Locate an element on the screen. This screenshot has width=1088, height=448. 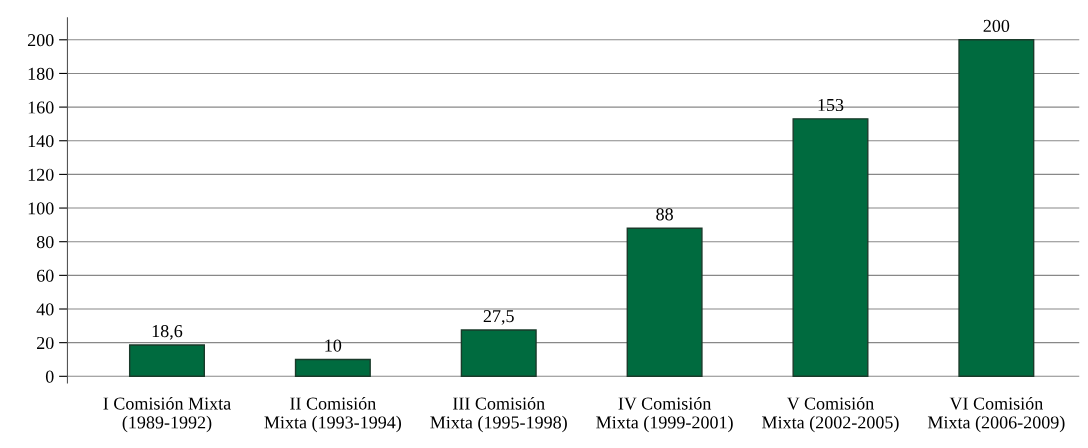
x-tick-label: I Comisión Mixta (1989-1992) is located at coordinates (167, 414).